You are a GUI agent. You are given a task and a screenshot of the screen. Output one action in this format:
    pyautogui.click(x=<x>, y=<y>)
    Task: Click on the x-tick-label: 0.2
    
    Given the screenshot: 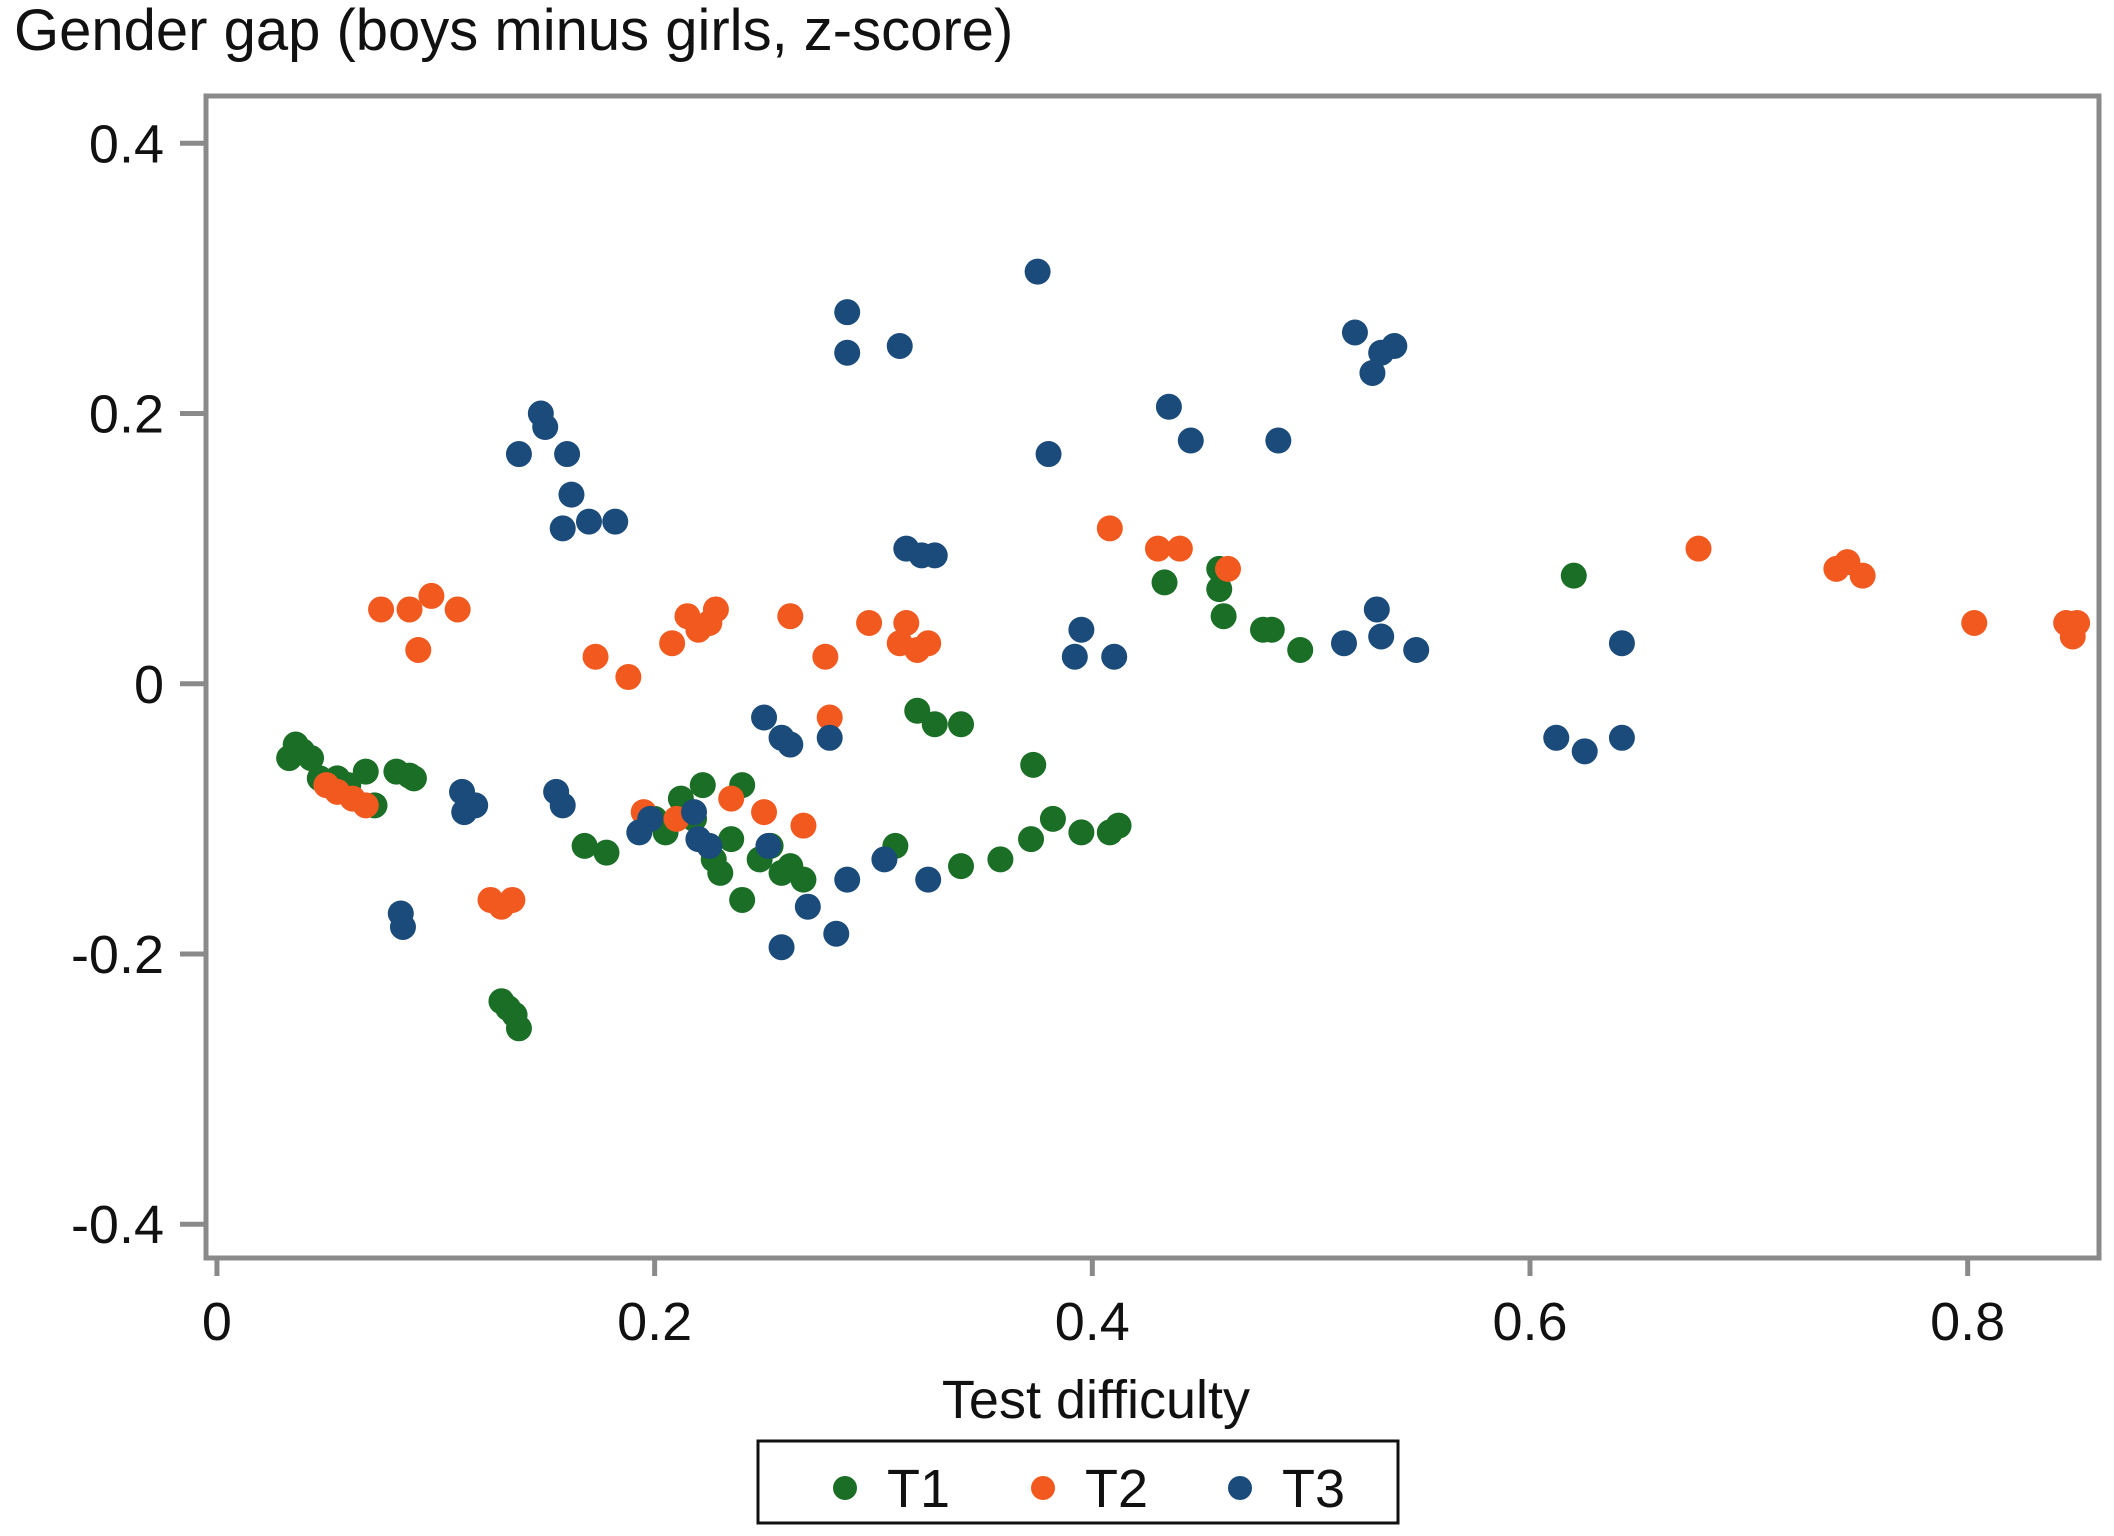 What is the action you would take?
    pyautogui.click(x=654, y=1322)
    